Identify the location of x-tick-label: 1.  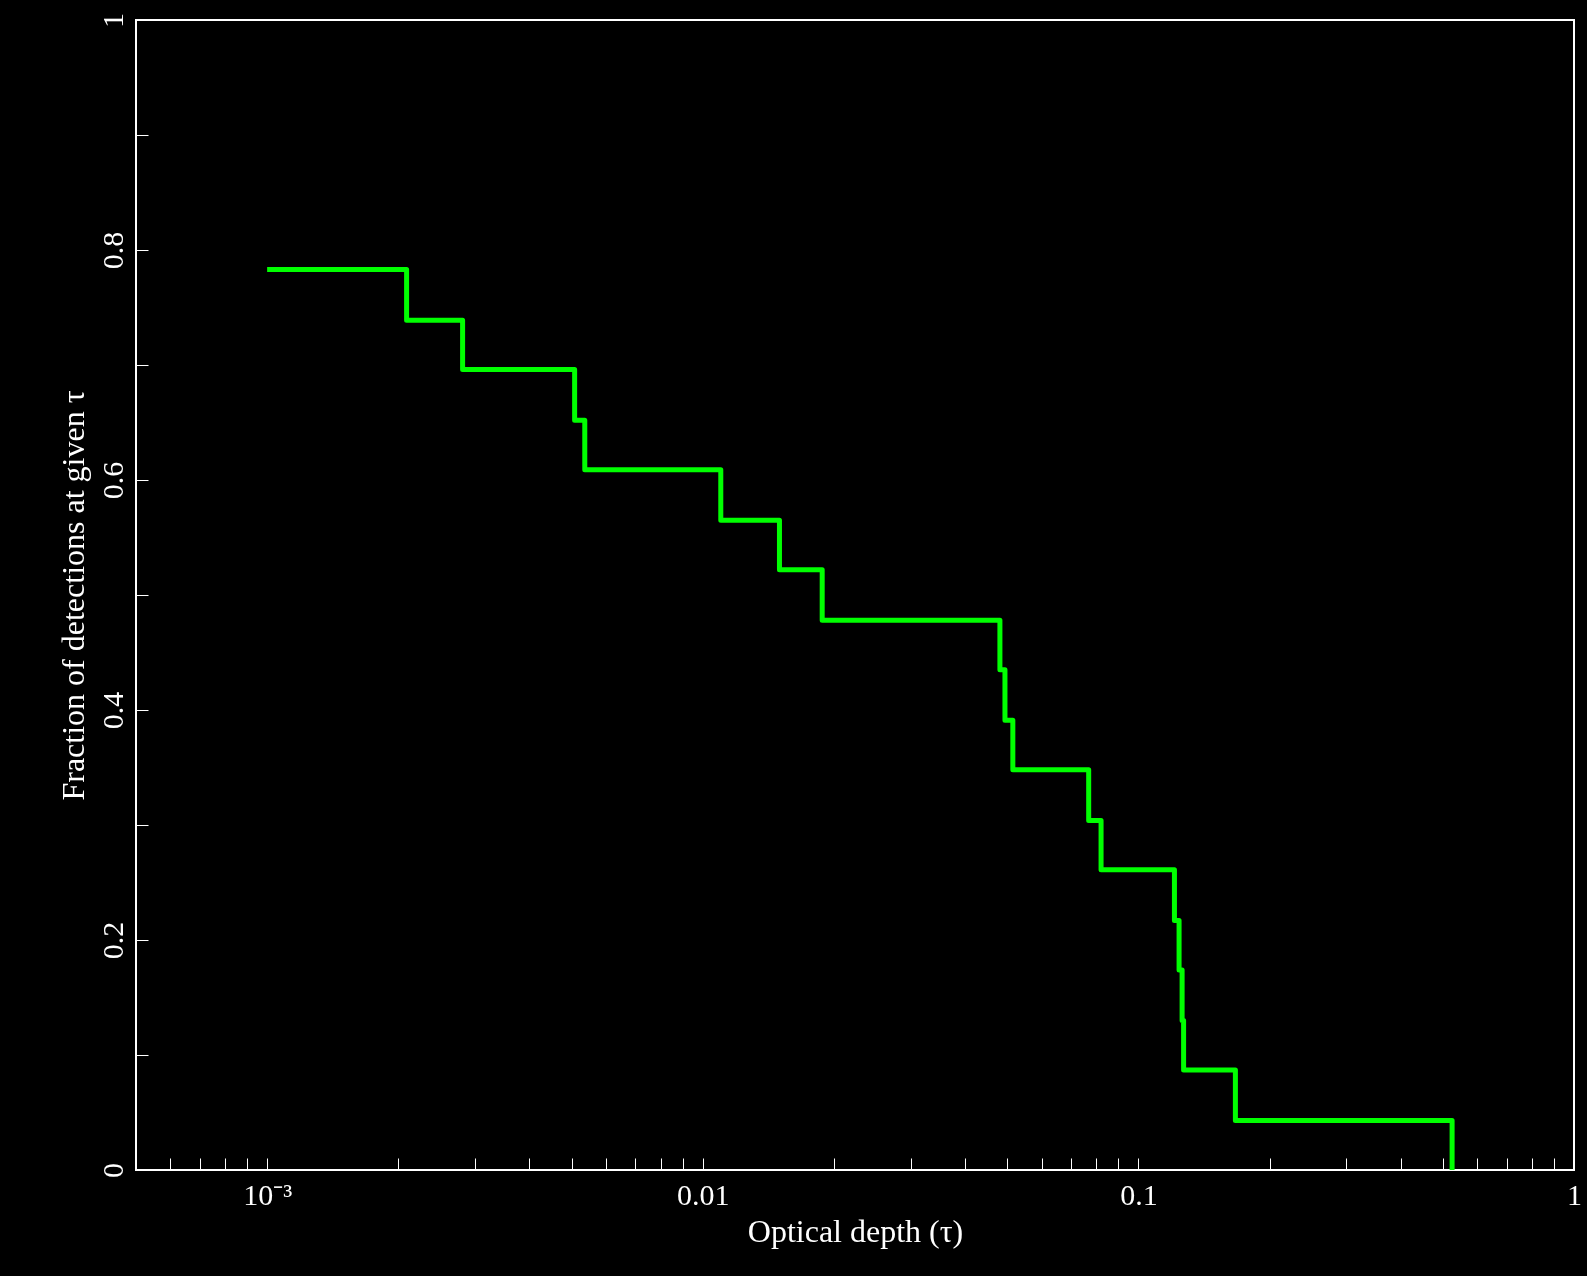
(1574, 1194).